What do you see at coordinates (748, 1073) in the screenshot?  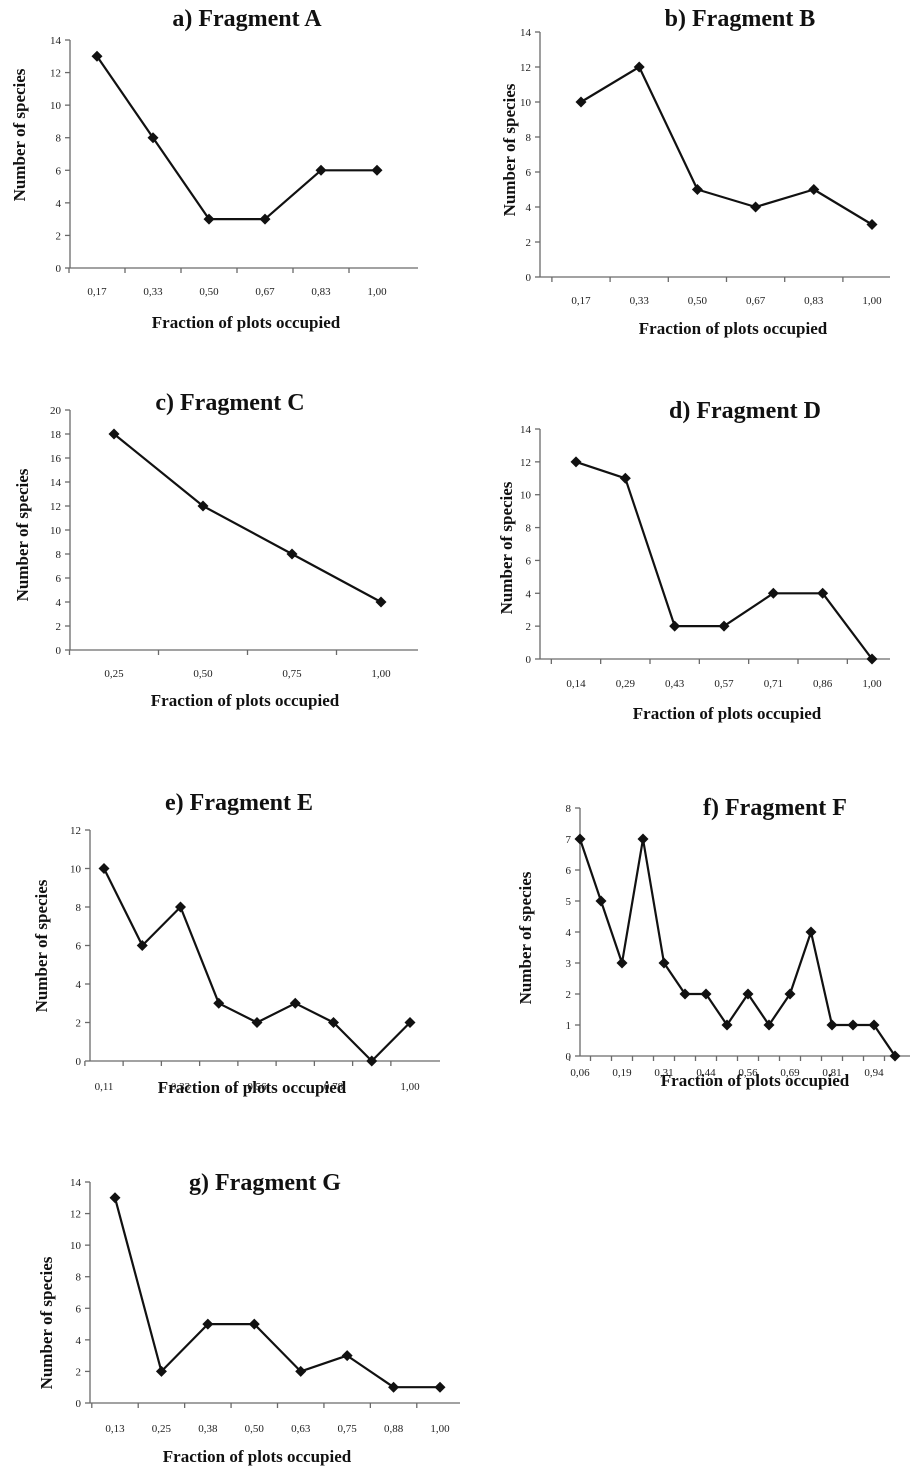 I see `x-tick-label: 0,56` at bounding box center [748, 1073].